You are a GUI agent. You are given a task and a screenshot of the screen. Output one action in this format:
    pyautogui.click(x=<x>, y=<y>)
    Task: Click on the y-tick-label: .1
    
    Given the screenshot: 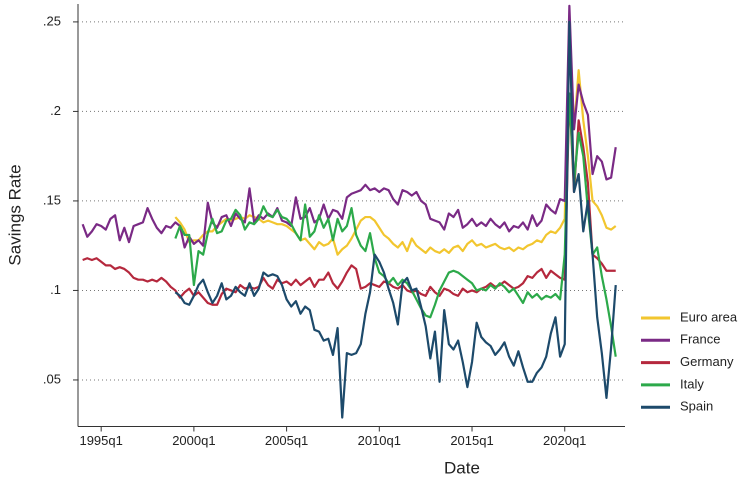 What is the action you would take?
    pyautogui.click(x=55, y=289)
    